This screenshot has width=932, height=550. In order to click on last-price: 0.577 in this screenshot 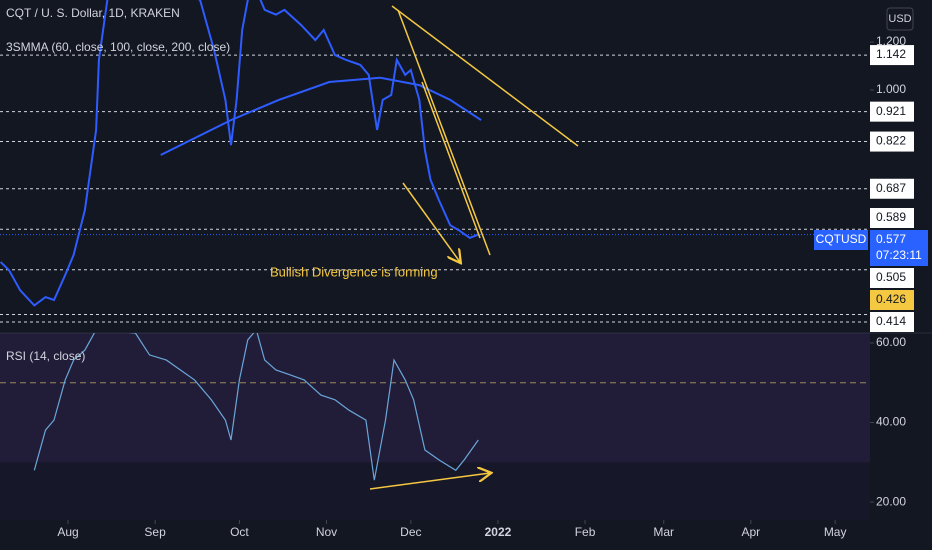, I will do `click(891, 239)`.